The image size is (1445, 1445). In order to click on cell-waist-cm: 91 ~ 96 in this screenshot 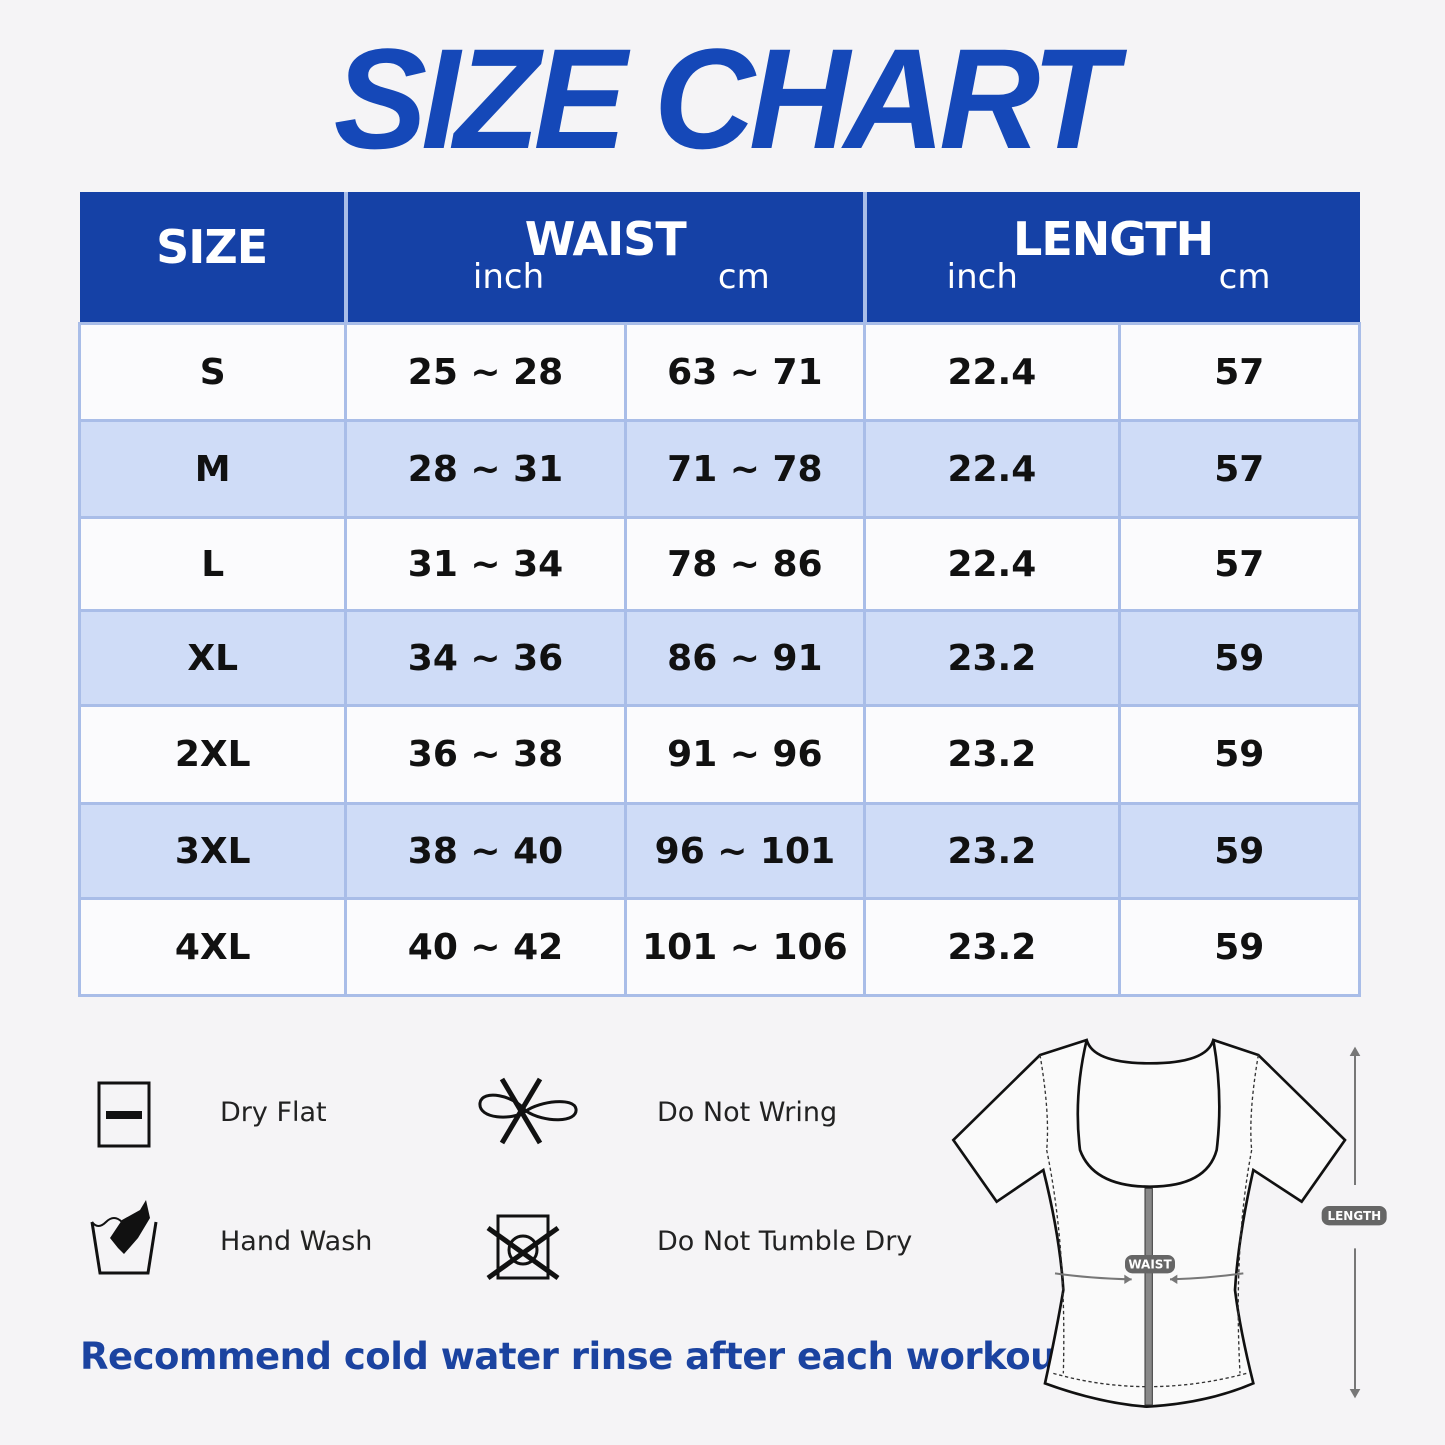, I will do `click(745, 754)`.